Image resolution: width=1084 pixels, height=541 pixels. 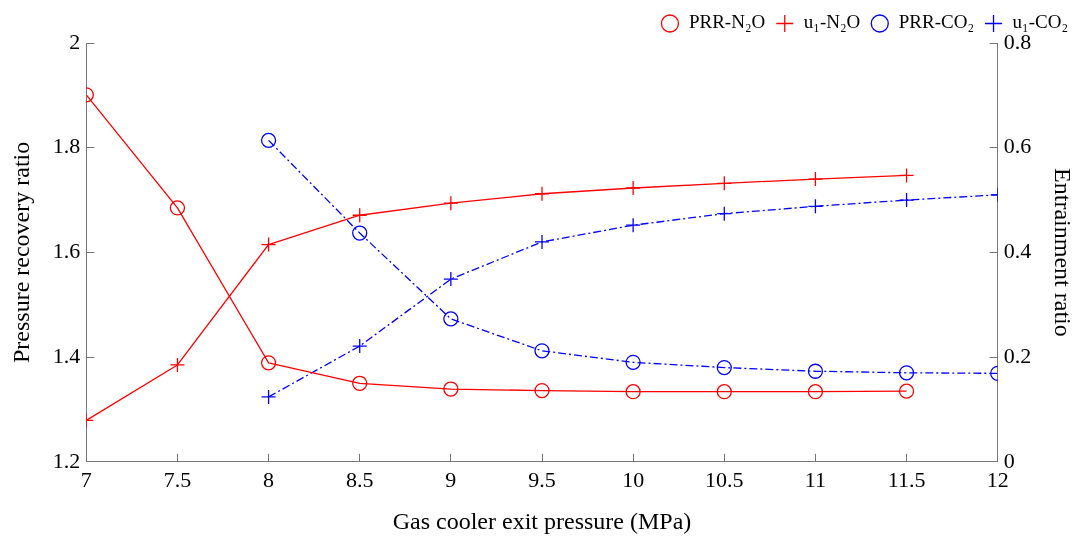 I want to click on y-tick-label: 1.4, so click(x=66, y=355).